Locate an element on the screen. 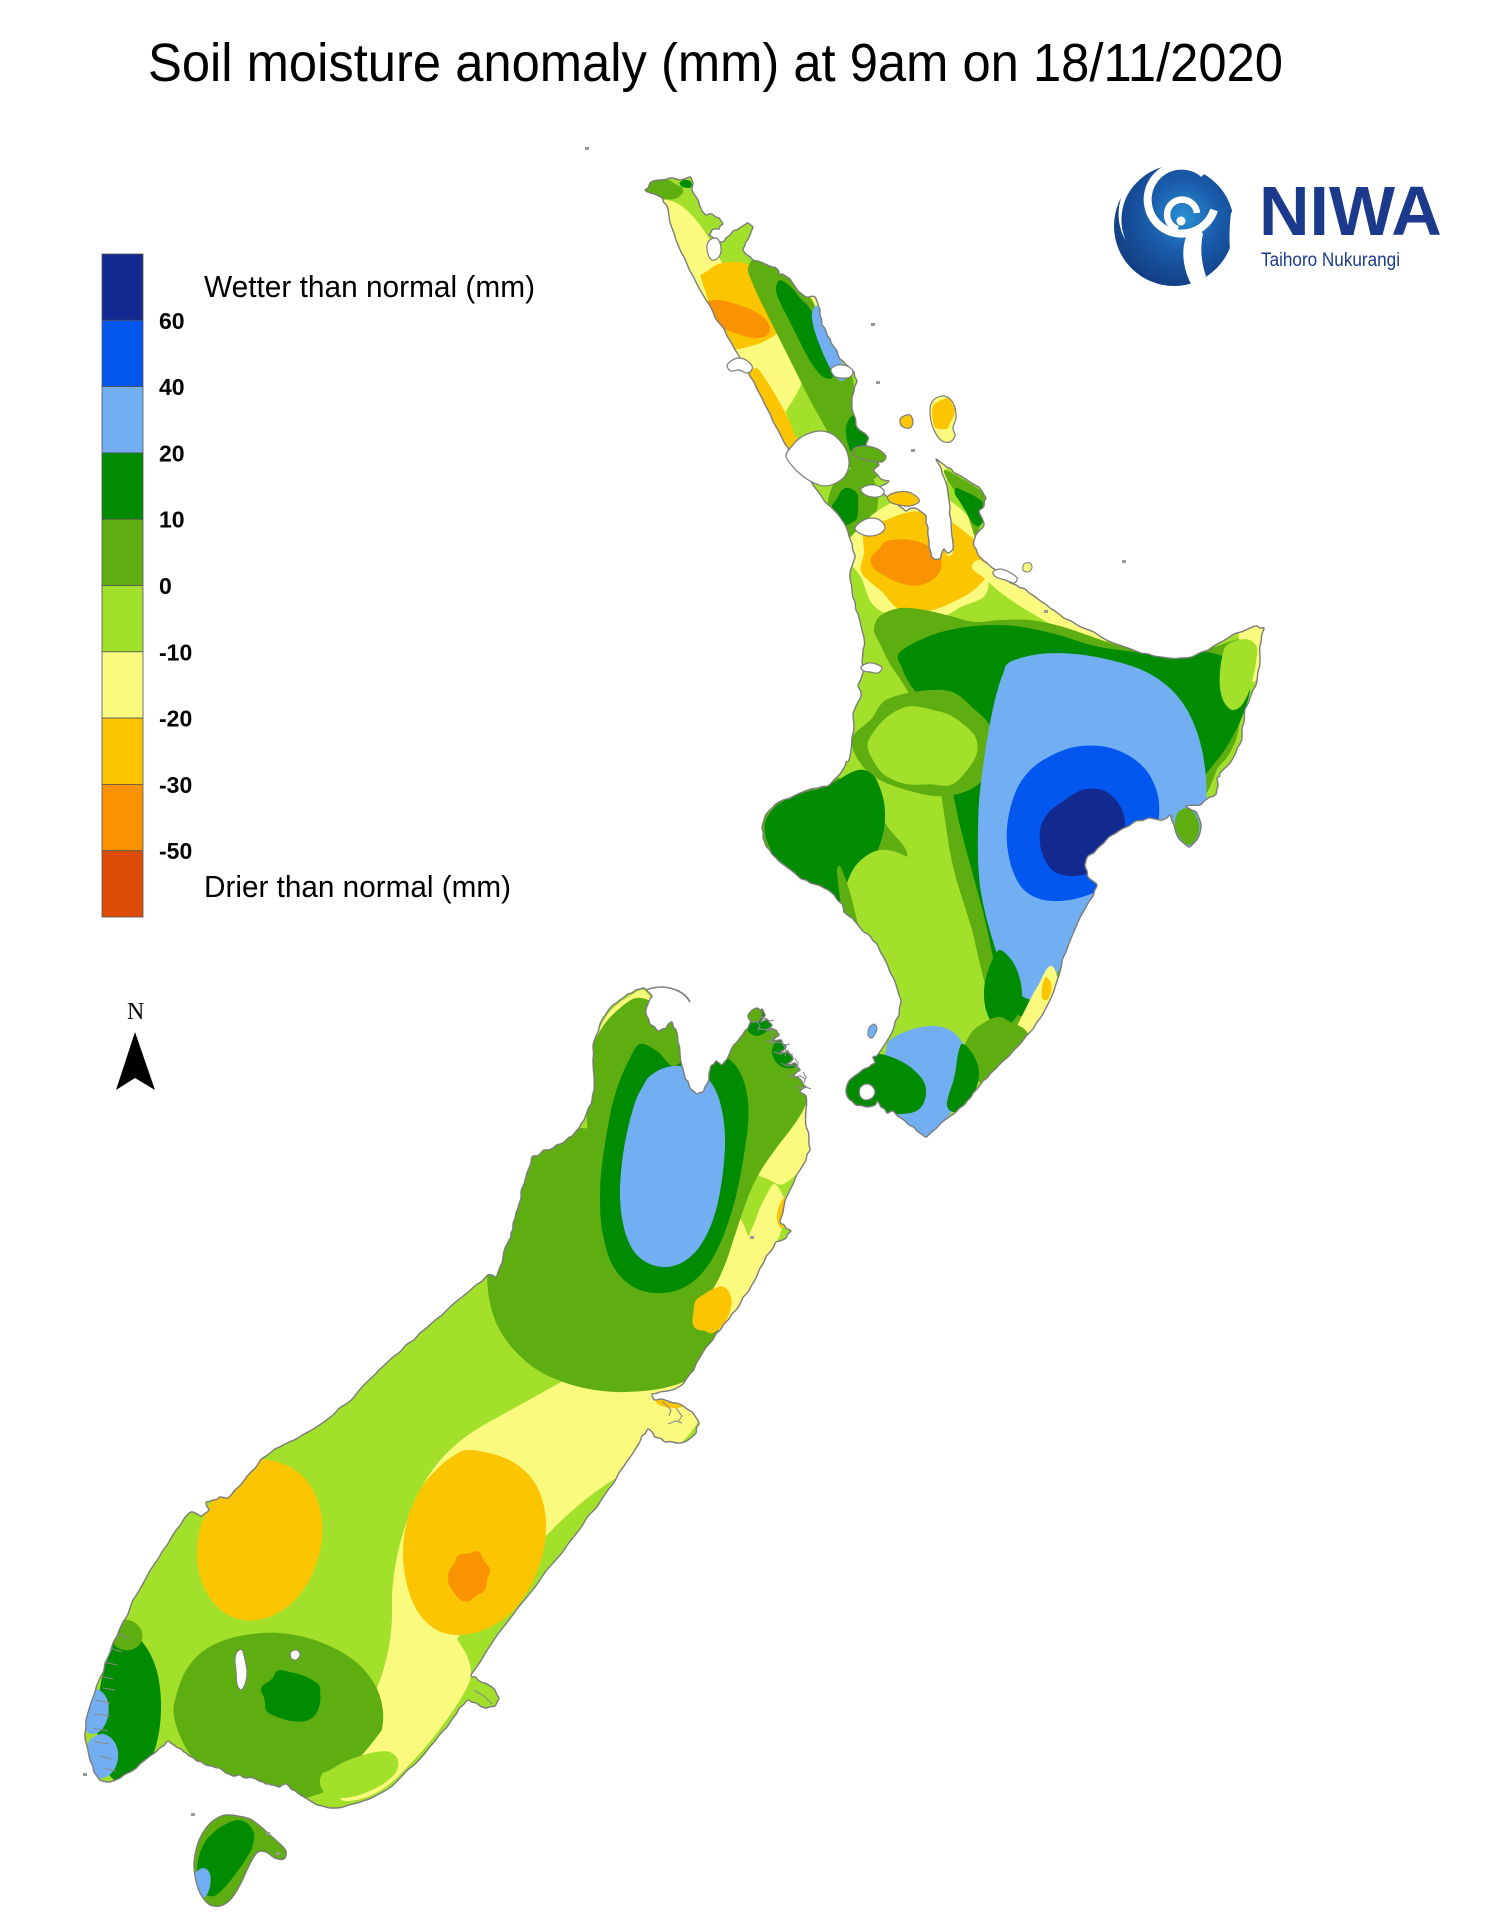 The image size is (1500, 1920). svg-text: NIWA is located at coordinates (1350, 211).